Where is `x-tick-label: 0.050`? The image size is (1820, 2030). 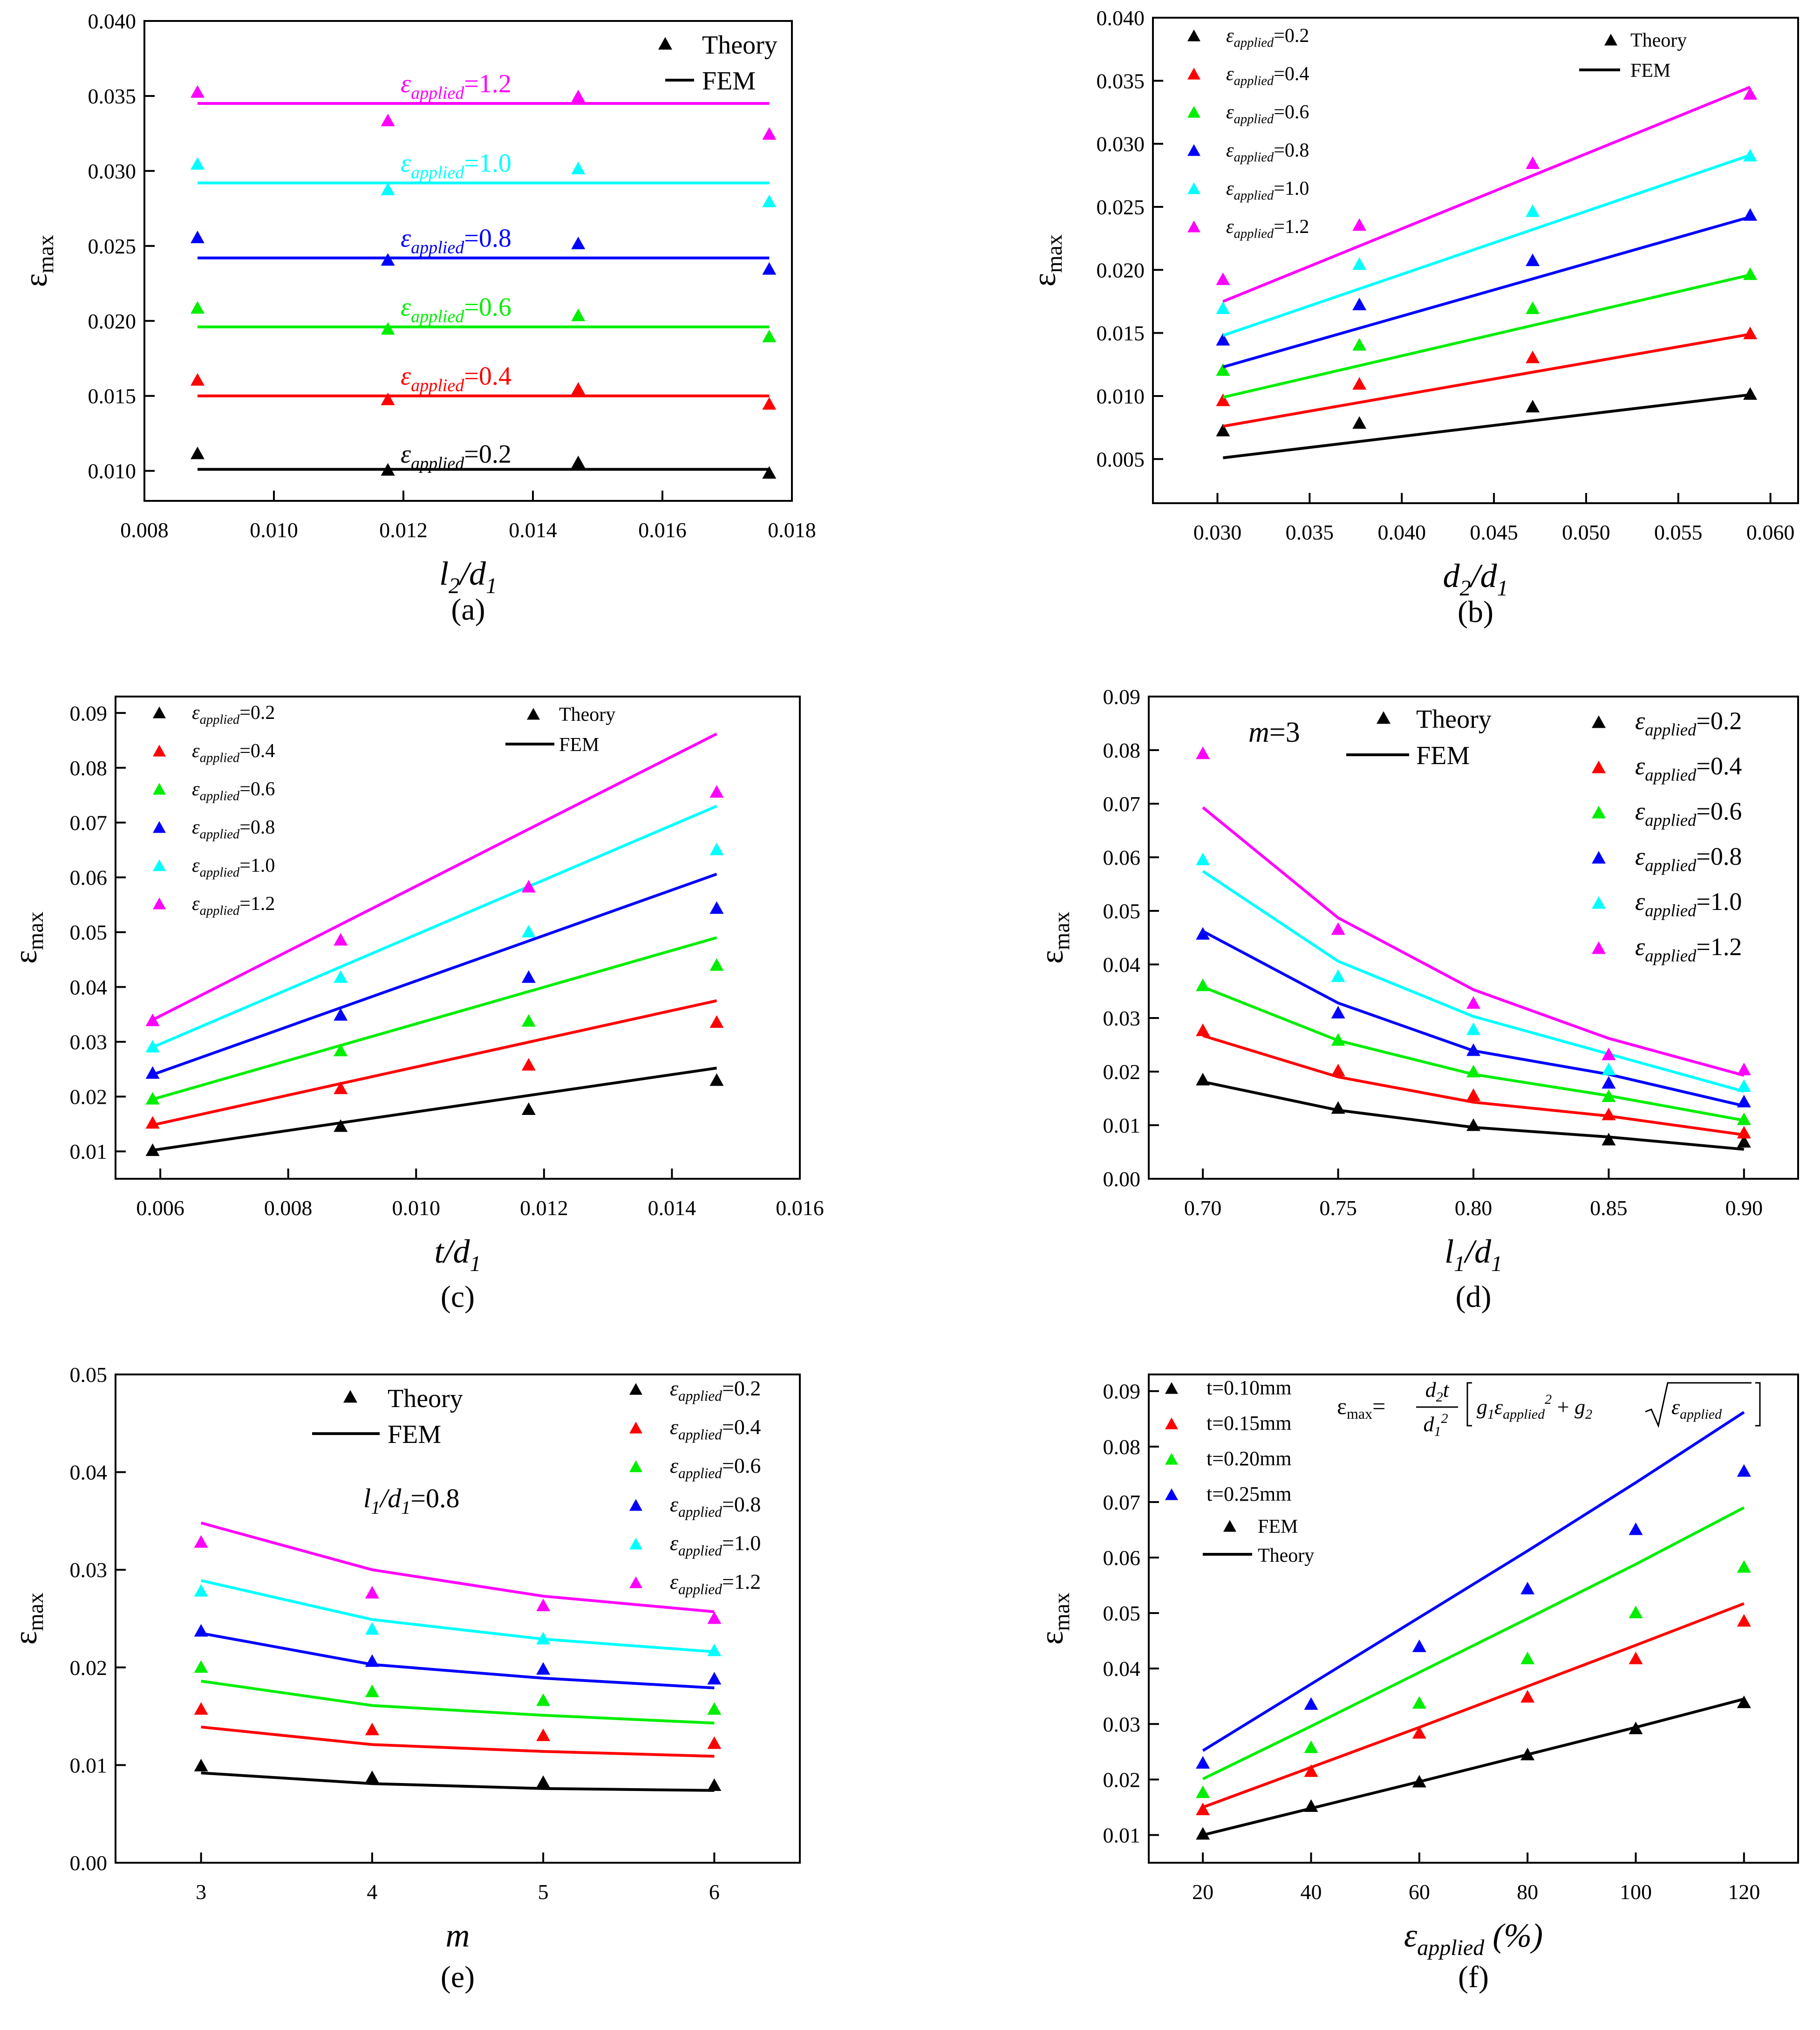
x-tick-label: 0.050 is located at coordinates (1586, 532).